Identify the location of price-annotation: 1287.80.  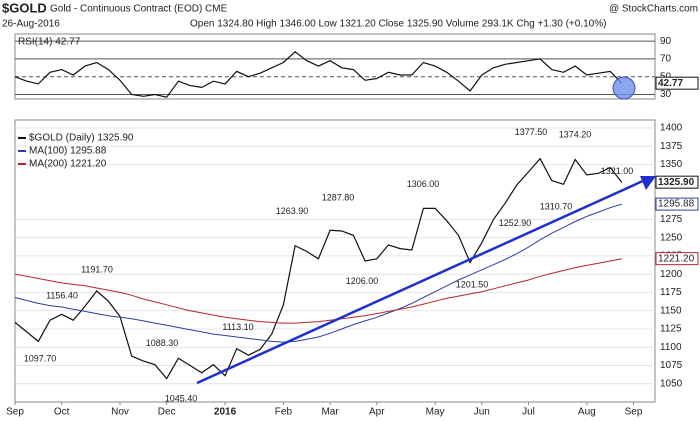
(338, 197).